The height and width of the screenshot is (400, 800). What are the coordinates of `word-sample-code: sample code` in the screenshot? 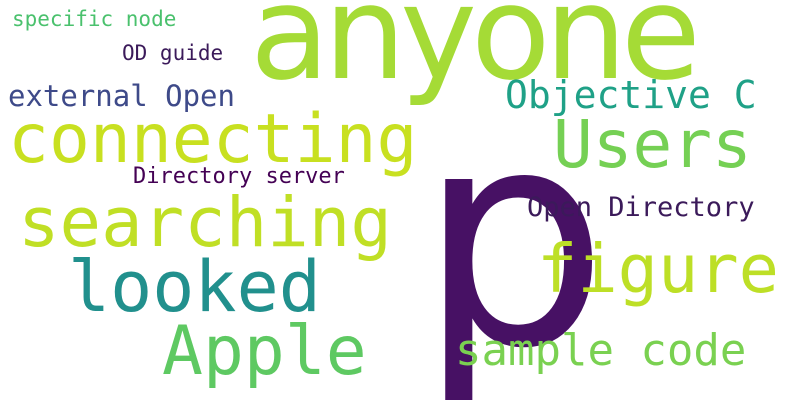 It's located at (601, 350).